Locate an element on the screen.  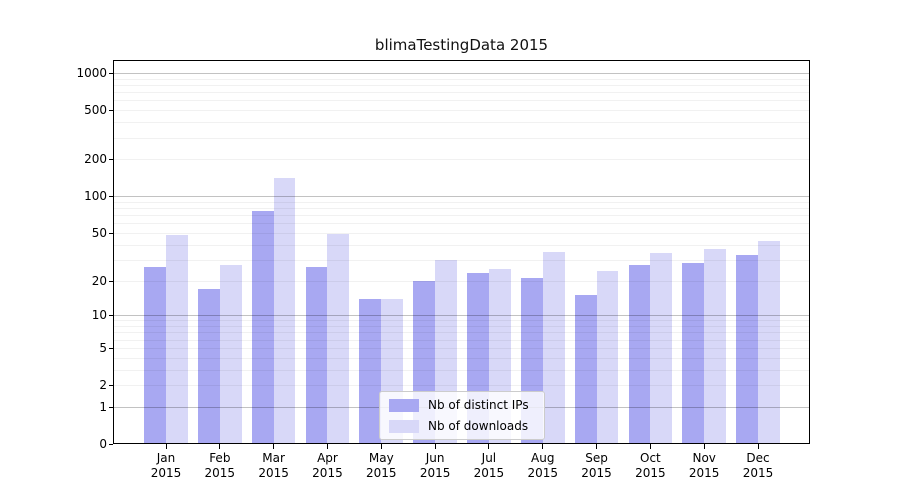
bar-nb-of-downloads-apr is located at coordinates (338, 338).